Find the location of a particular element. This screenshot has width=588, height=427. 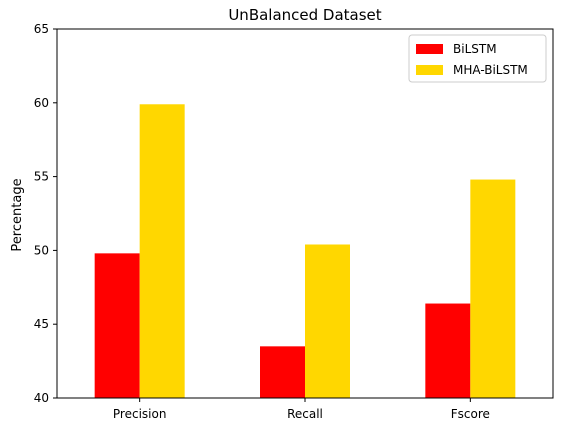

y-tick-label: 40 is located at coordinates (41, 398).